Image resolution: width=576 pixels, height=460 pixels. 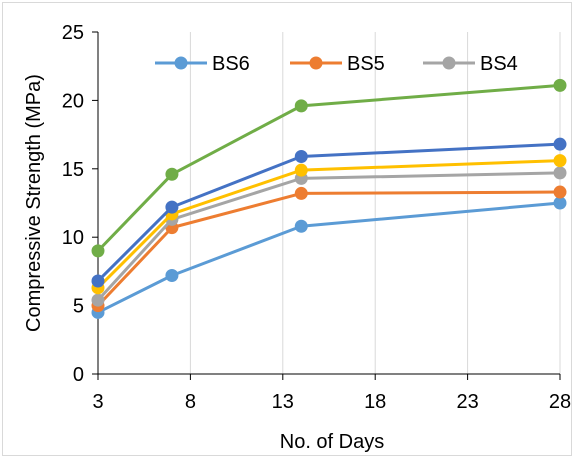 I want to click on legend-entry-bs6: BS6, so click(x=202, y=64).